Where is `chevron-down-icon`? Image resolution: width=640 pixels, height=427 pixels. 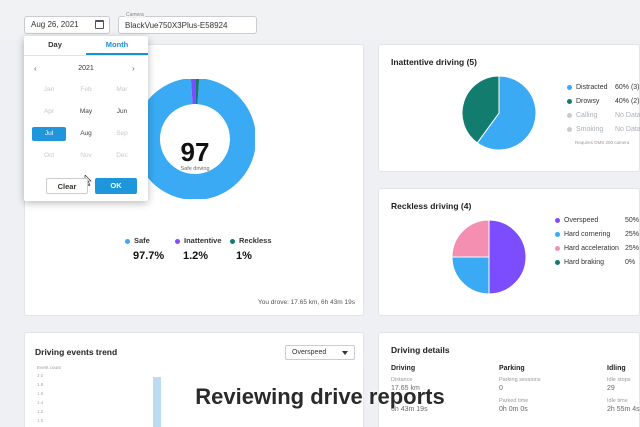 chevron-down-icon is located at coordinates (345, 353).